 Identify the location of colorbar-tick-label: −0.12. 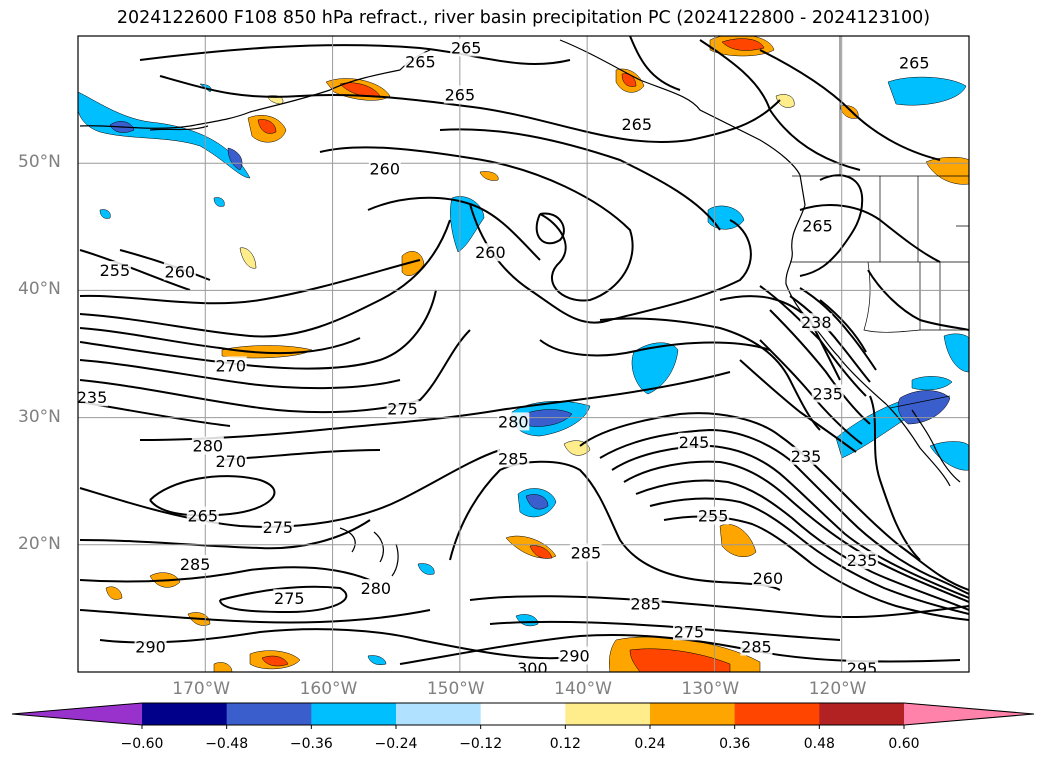
(481, 744).